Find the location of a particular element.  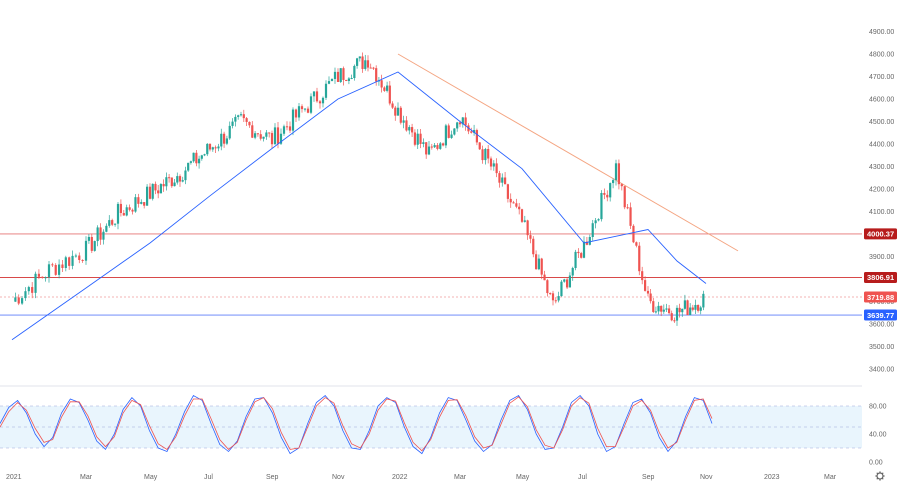

x-tick-label: Mar is located at coordinates (460, 477).